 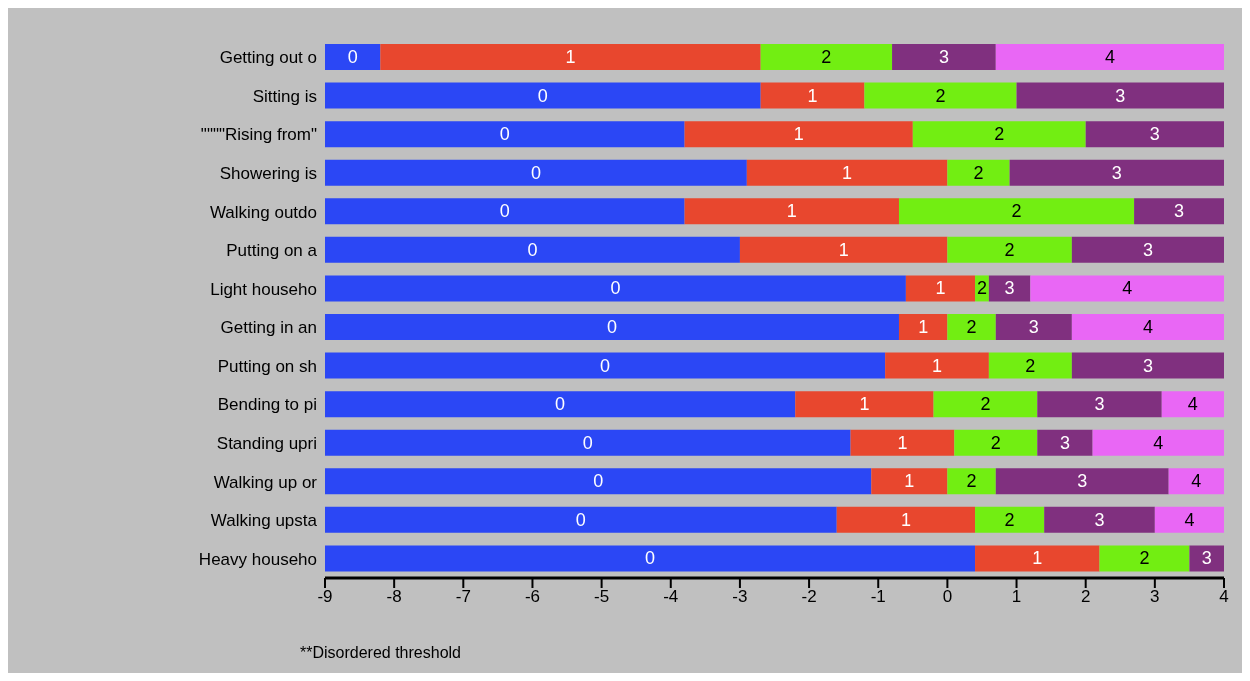 I want to click on y-tick-label: Getting in an, so click(x=268, y=328).